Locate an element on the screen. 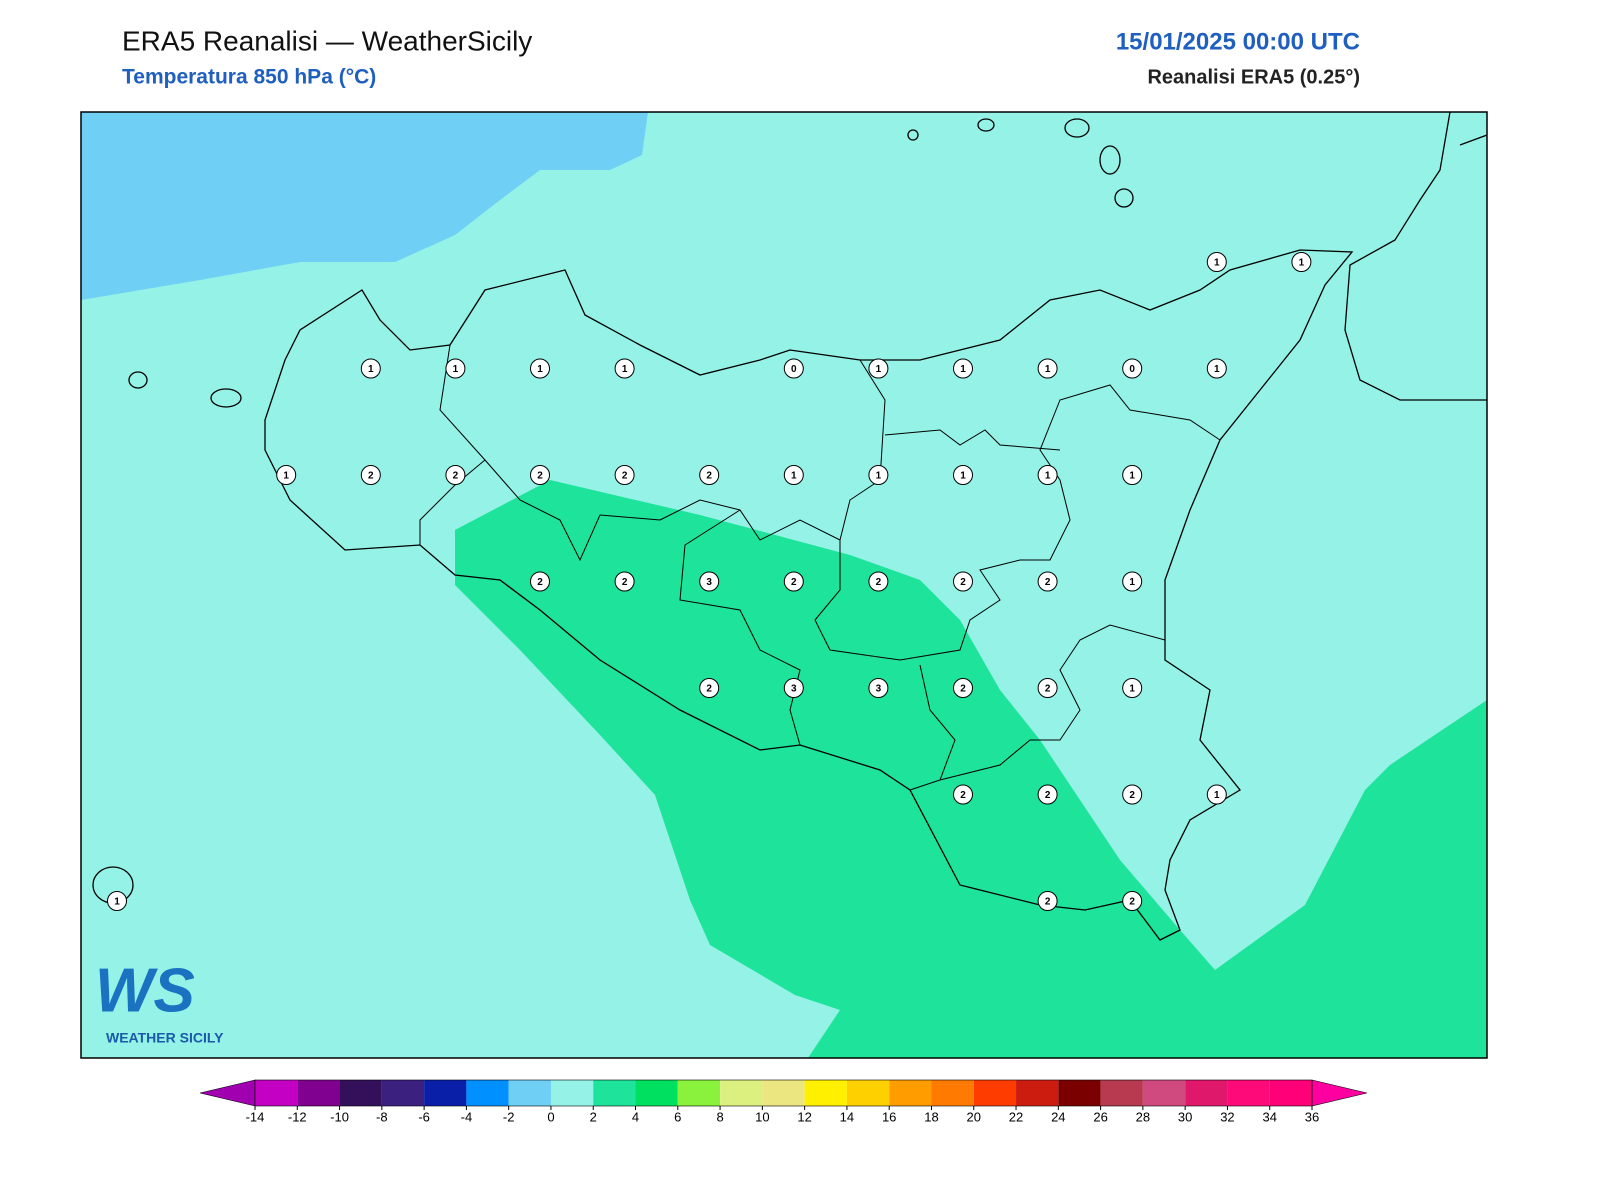  colorbar-tick-label: 24 is located at coordinates (1058, 1116).